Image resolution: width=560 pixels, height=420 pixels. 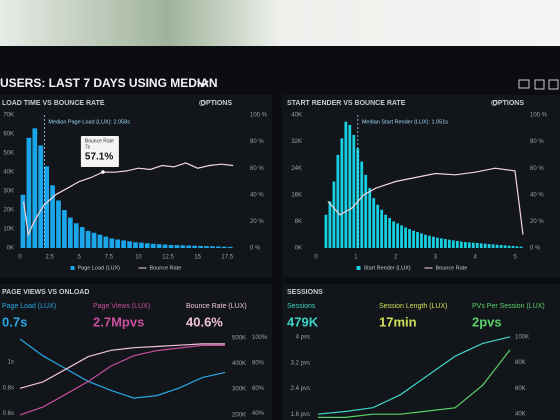 What do you see at coordinates (49, 258) in the screenshot?
I see `x-tick-label: 2.5` at bounding box center [49, 258].